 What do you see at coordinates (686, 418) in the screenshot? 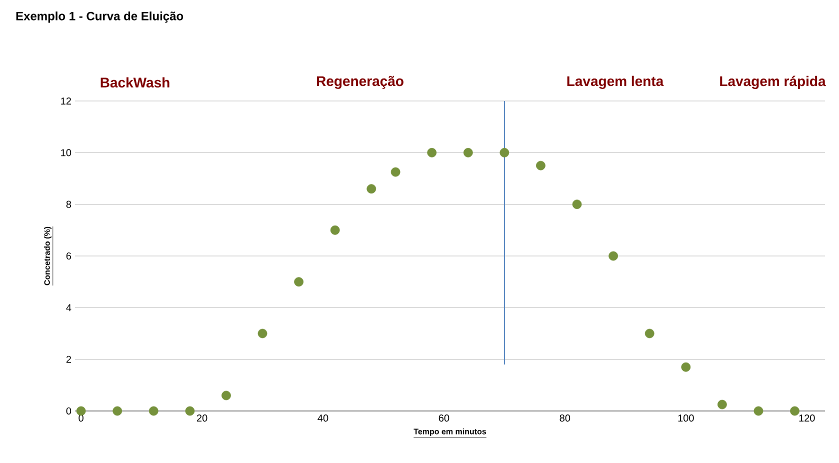
I see `x-tick-label: 100` at bounding box center [686, 418].